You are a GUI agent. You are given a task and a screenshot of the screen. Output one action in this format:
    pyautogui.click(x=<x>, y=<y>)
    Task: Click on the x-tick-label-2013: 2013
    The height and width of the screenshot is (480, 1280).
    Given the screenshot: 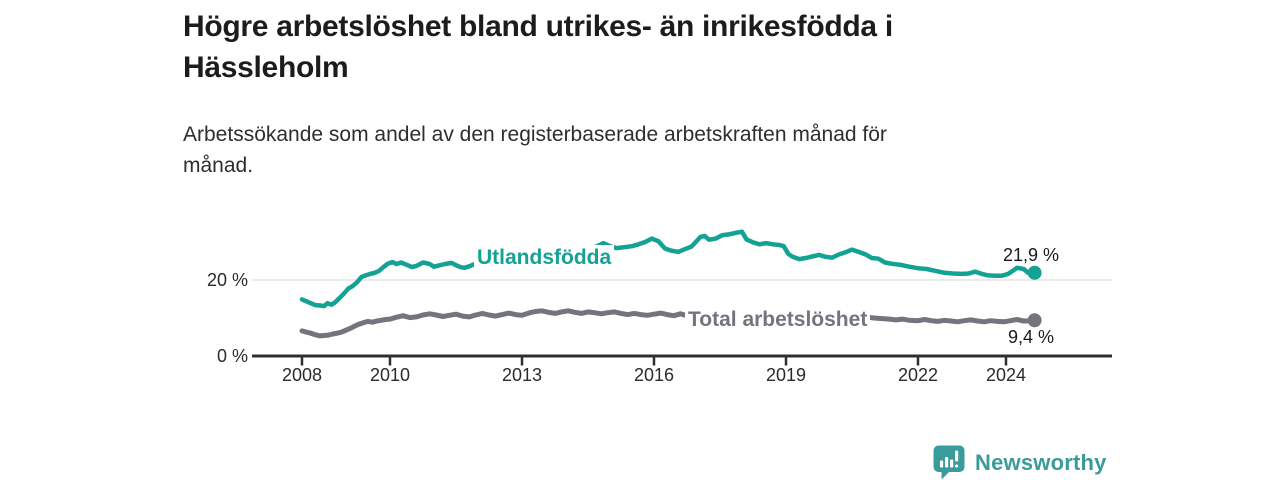 What is the action you would take?
    pyautogui.click(x=522, y=375)
    